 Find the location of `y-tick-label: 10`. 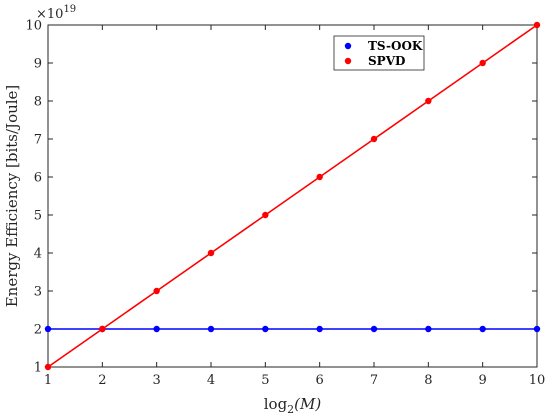

y-tick-label: 10 is located at coordinates (33, 26).